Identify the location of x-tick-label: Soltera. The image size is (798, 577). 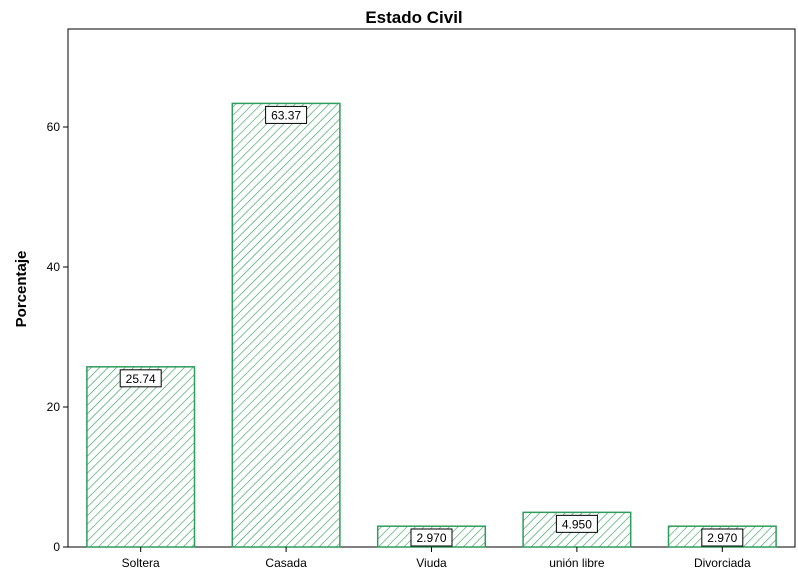
(141, 563).